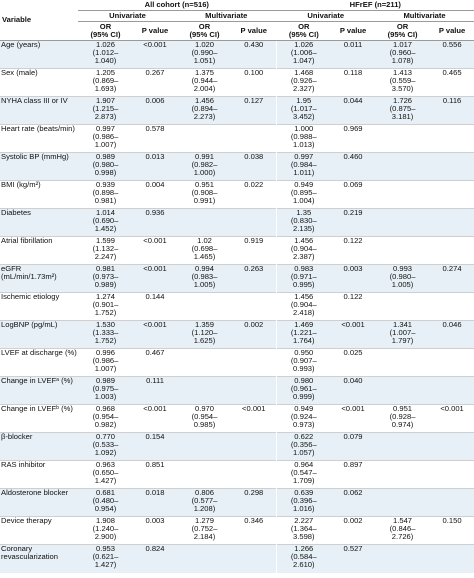 The image size is (474, 578). What do you see at coordinates (39, 446) in the screenshot?
I see `variable-name: β-blocker` at bounding box center [39, 446].